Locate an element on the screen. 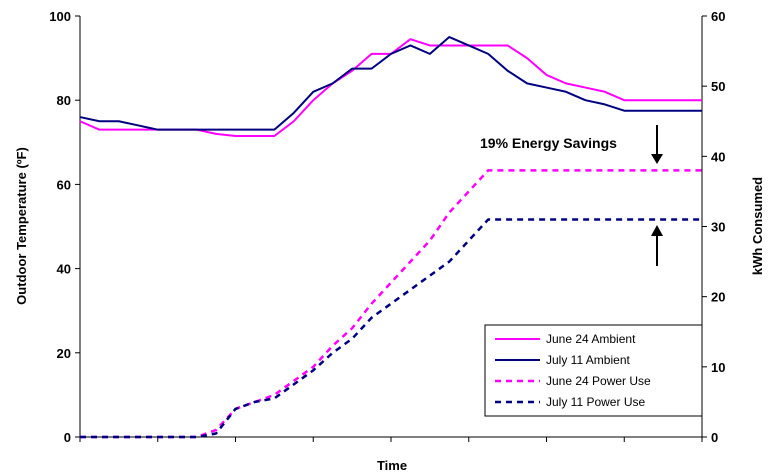 The width and height of the screenshot is (775, 475). left-y-tick-label: 20 is located at coordinates (64, 353).